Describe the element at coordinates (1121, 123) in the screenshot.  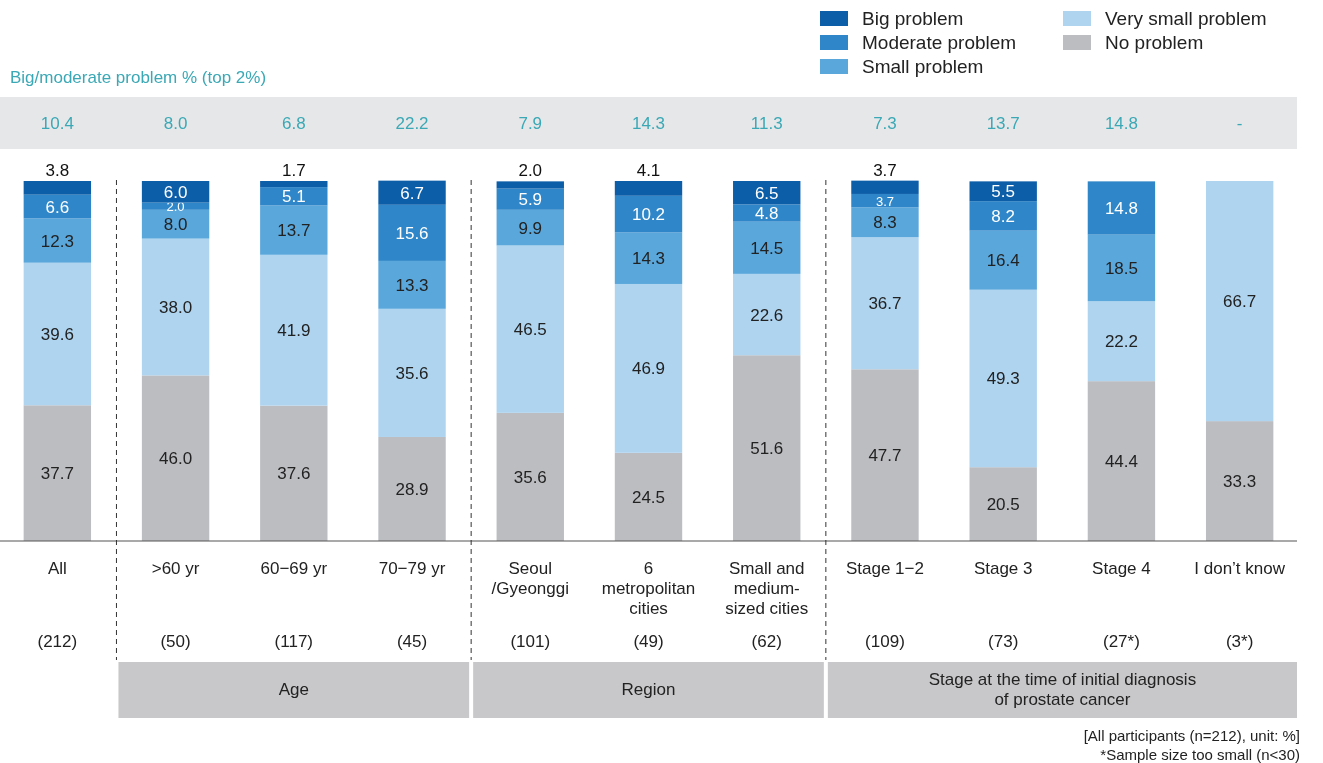
I see `text: 14.8` at that location.